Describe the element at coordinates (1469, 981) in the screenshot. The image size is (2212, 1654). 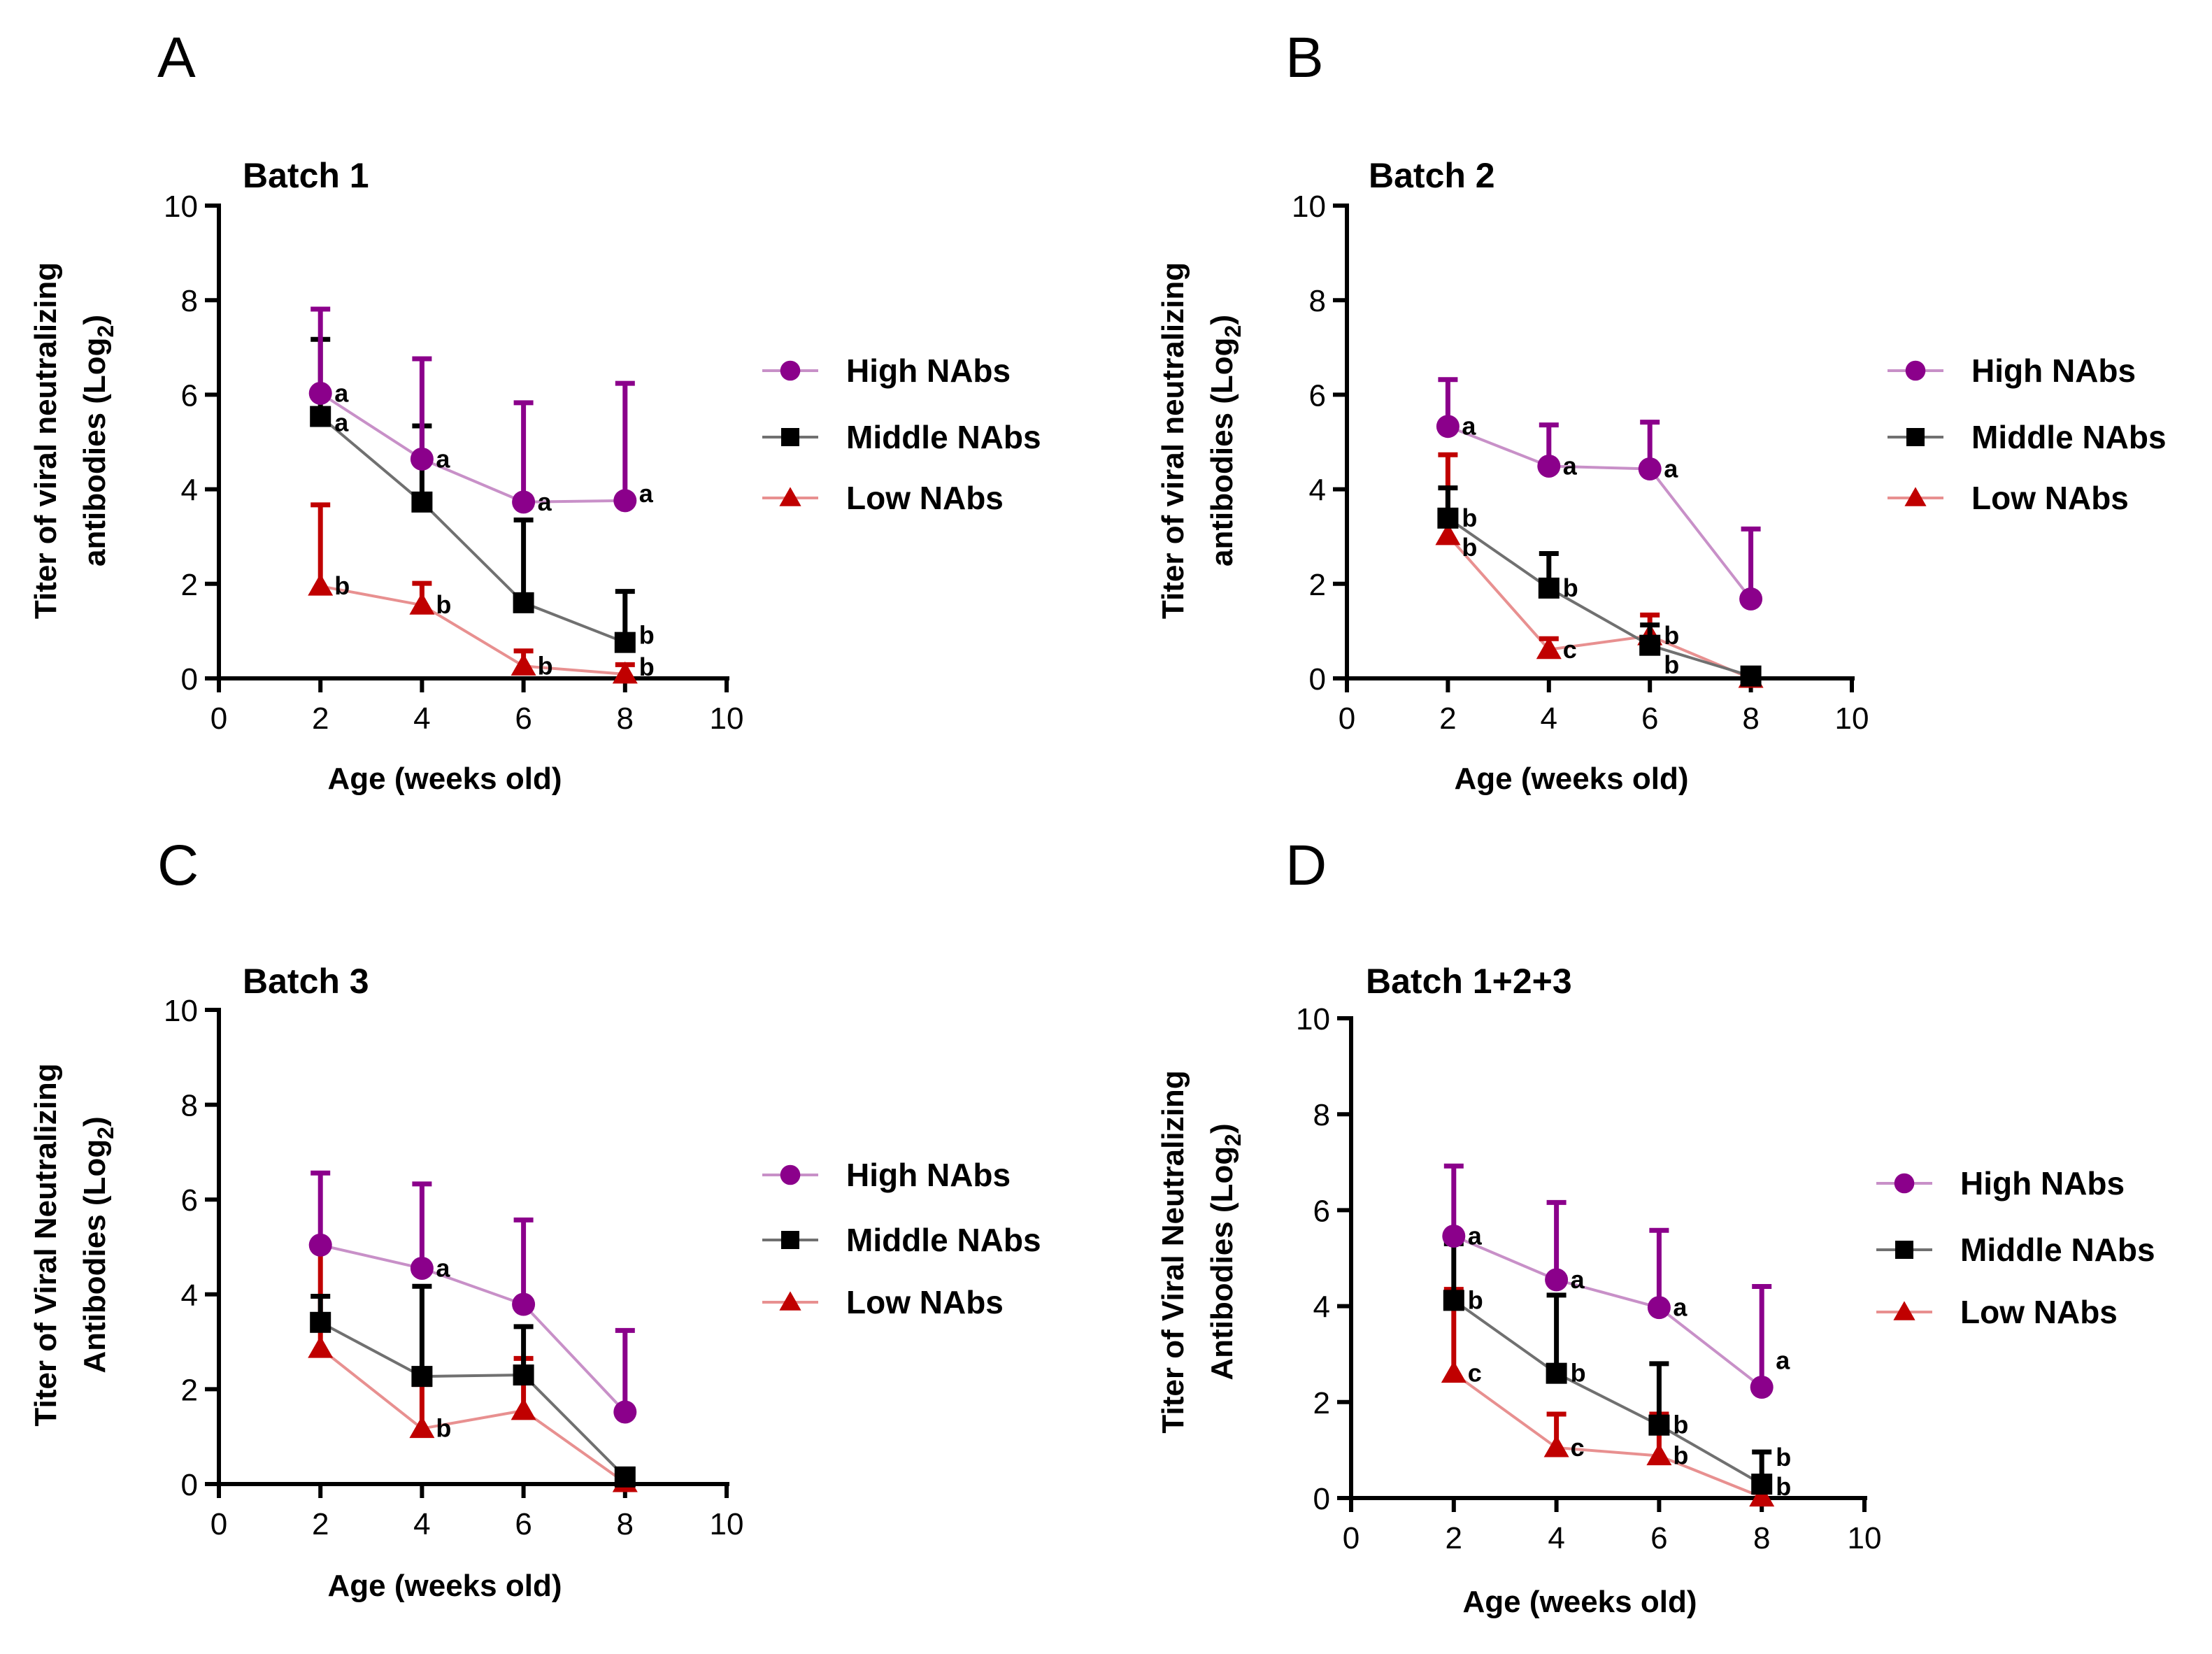
I see `panel-title: Batch 1+2+3` at that location.